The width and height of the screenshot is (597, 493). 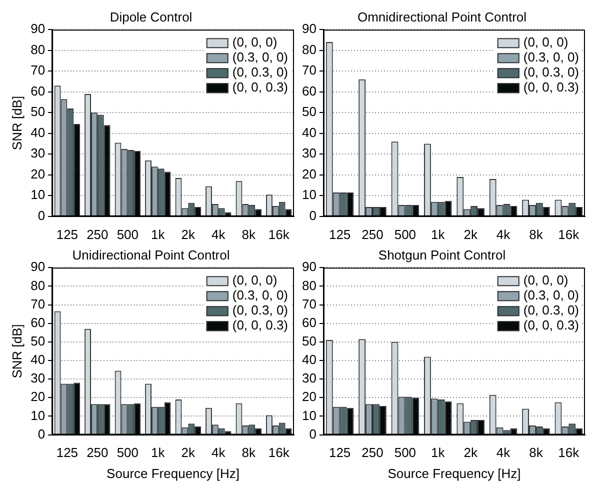 I want to click on chart-title: Dipole Control, so click(x=151, y=16).